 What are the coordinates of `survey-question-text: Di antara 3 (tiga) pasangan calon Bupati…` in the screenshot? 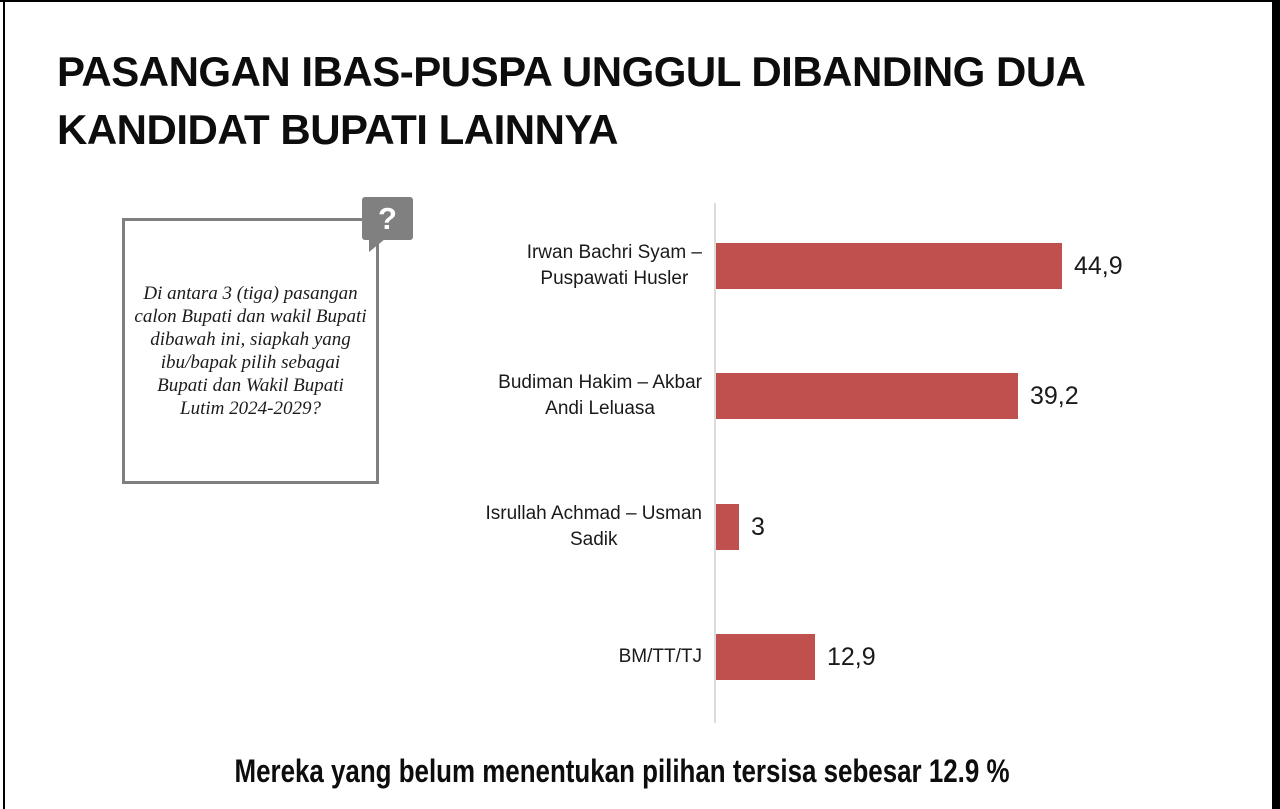 It's located at (250, 351).